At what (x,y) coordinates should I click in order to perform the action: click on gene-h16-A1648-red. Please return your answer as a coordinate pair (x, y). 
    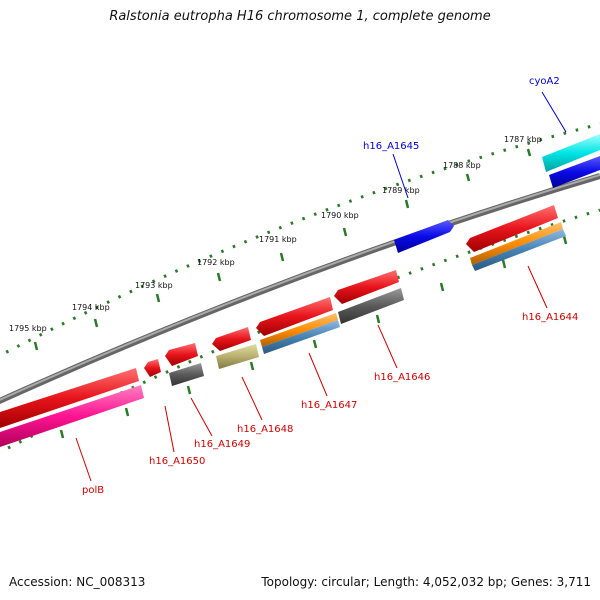
    Looking at the image, I should click on (231, 339).